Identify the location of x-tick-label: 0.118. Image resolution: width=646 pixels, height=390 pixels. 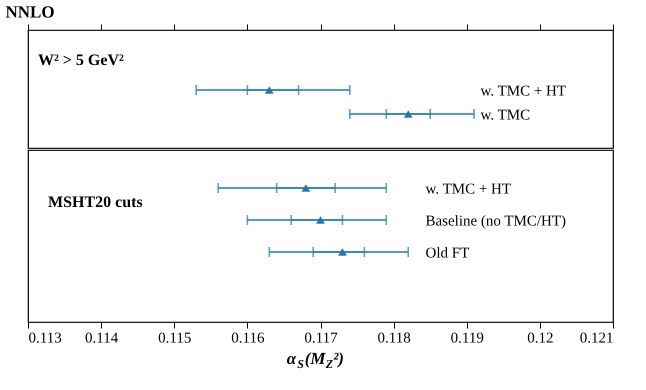
(394, 338).